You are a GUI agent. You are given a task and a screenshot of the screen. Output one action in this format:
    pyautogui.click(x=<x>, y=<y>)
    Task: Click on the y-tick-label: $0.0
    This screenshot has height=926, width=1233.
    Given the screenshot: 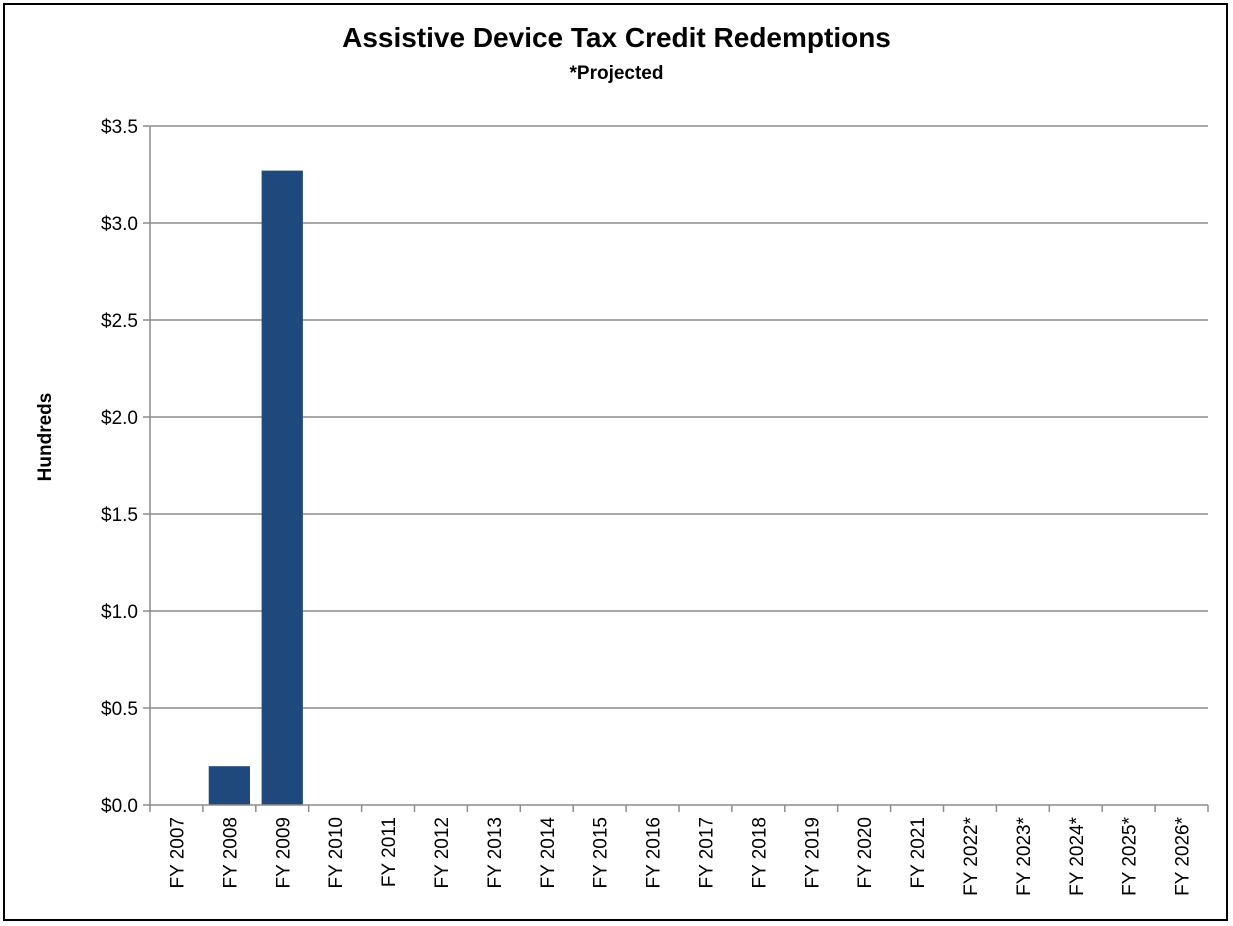 What is the action you would take?
    pyautogui.click(x=119, y=806)
    